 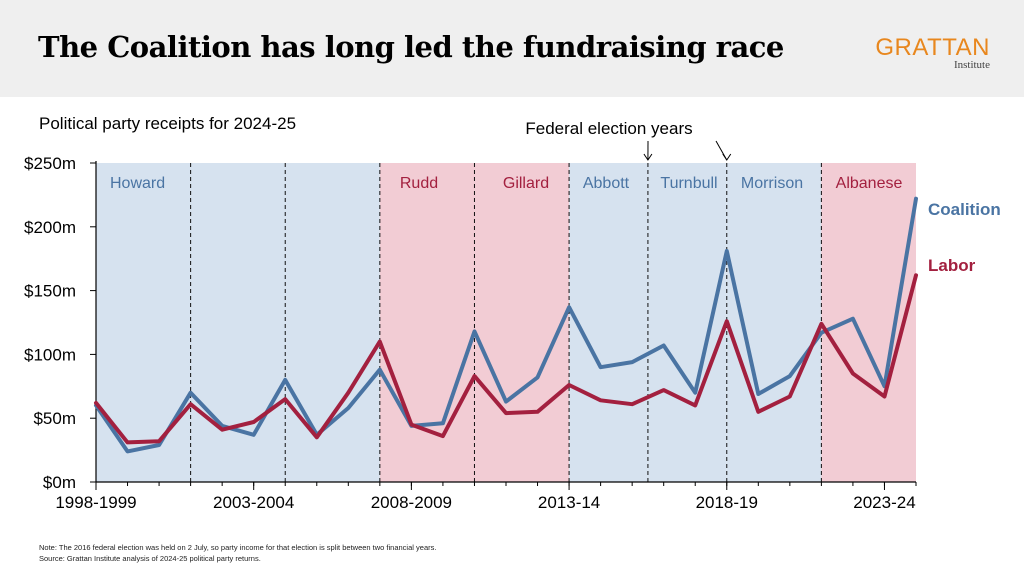 I want to click on period-label: Albanese, so click(x=869, y=183).